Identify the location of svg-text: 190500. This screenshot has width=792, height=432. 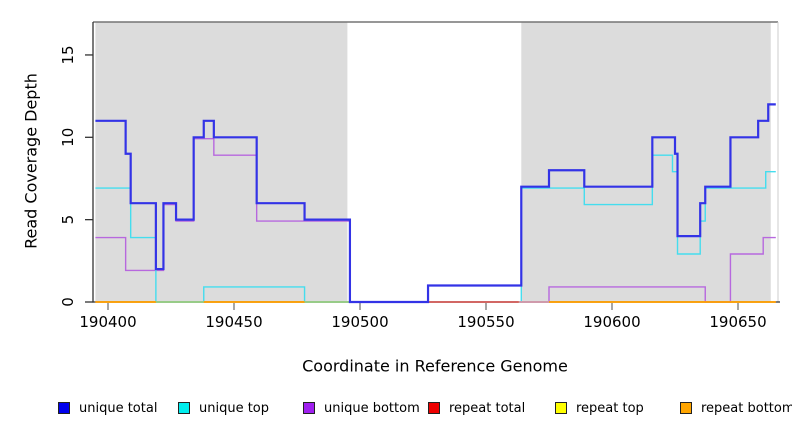
(359, 322).